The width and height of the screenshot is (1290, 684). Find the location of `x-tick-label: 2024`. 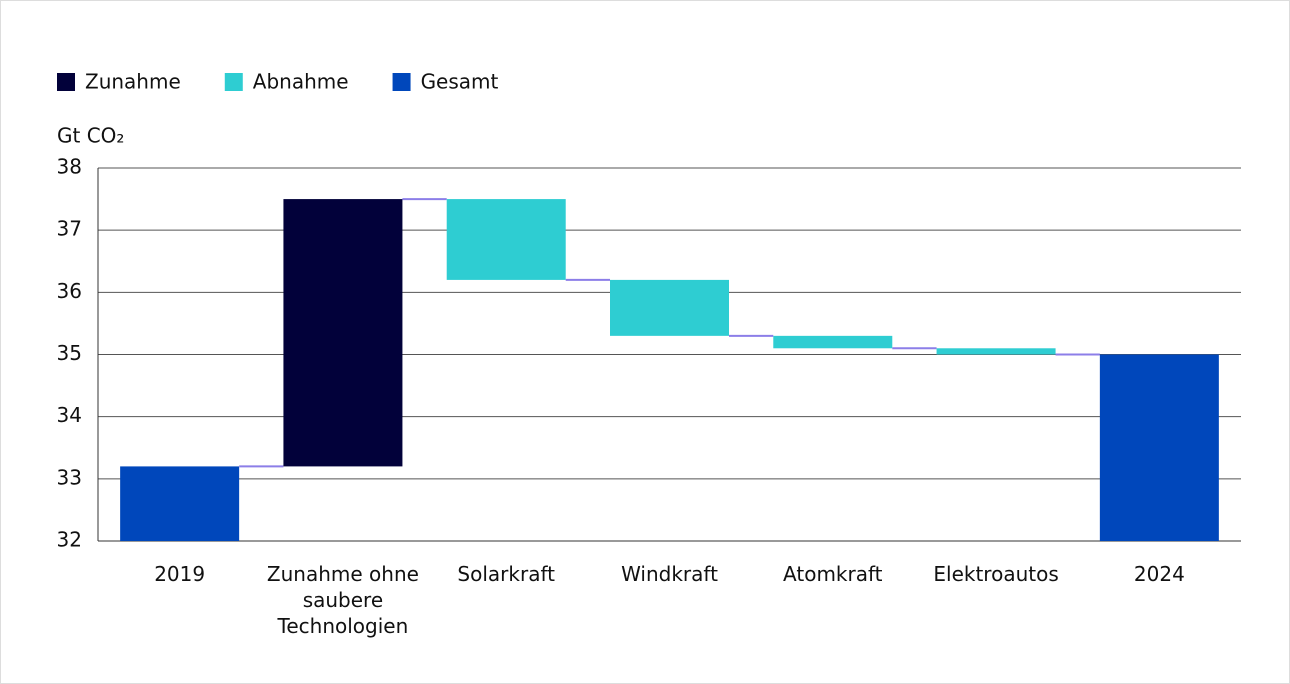

x-tick-label: 2024 is located at coordinates (1159, 574).